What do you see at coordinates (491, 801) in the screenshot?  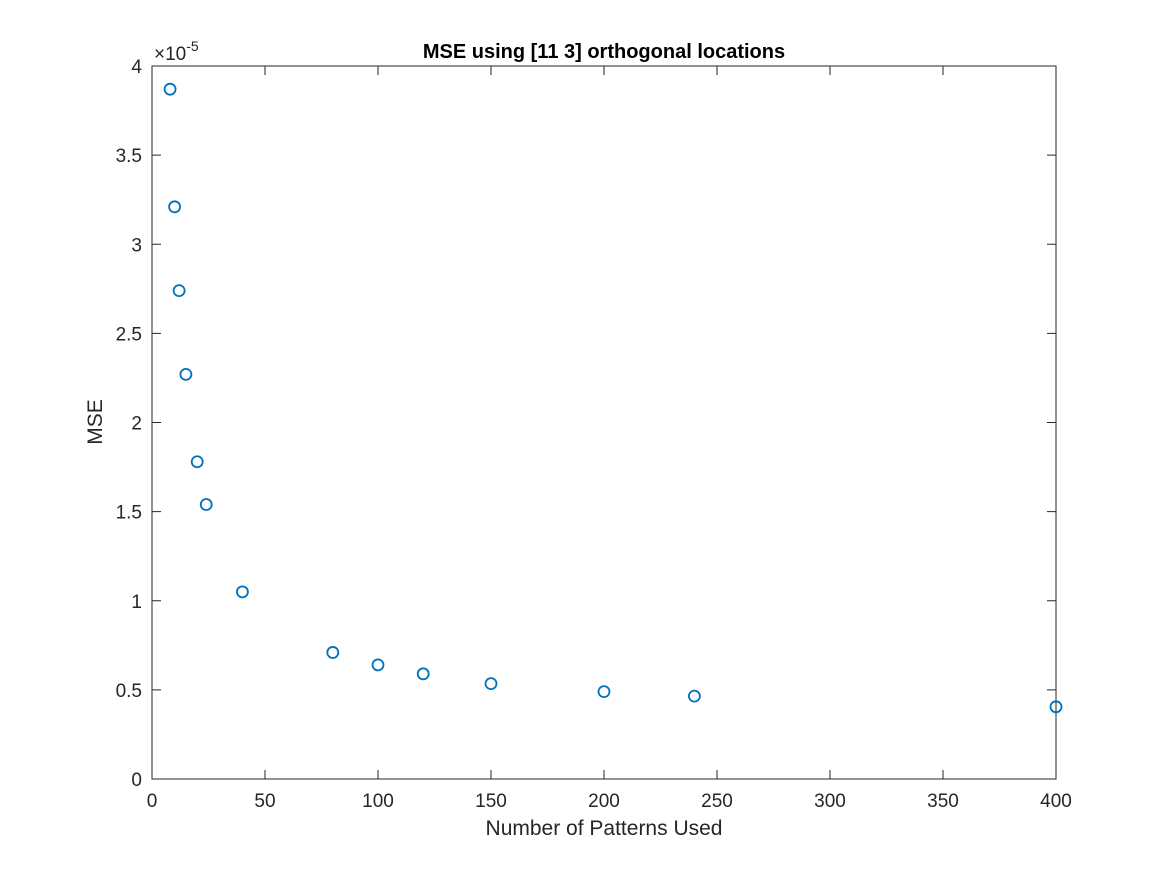 I see `x-tick-label: 150` at bounding box center [491, 801].